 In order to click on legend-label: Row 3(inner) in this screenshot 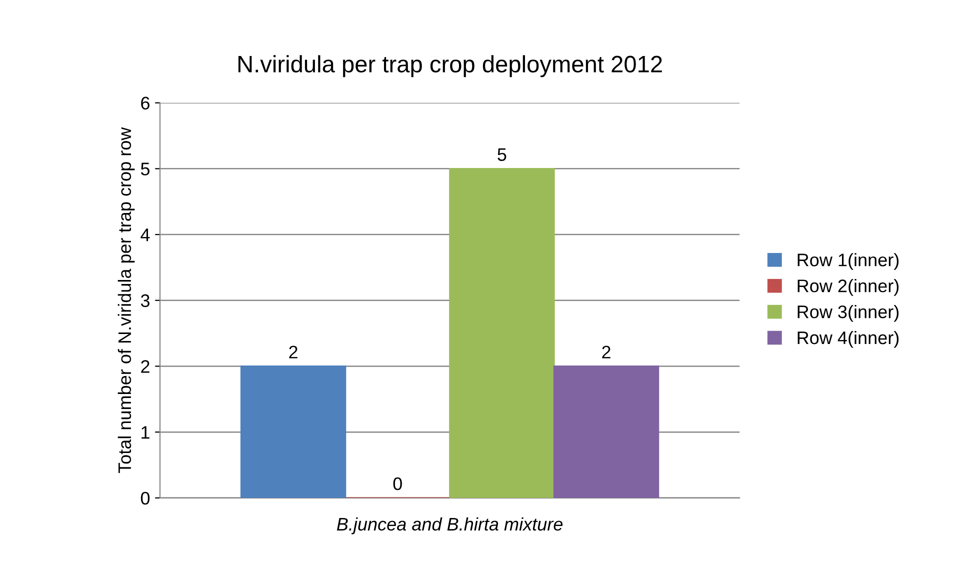, I will do `click(848, 313)`.